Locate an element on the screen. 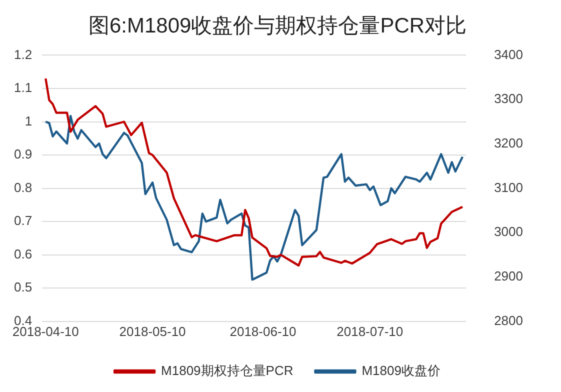 This screenshot has width=561, height=392. y2-tick-label: 3300 is located at coordinates (508, 98).